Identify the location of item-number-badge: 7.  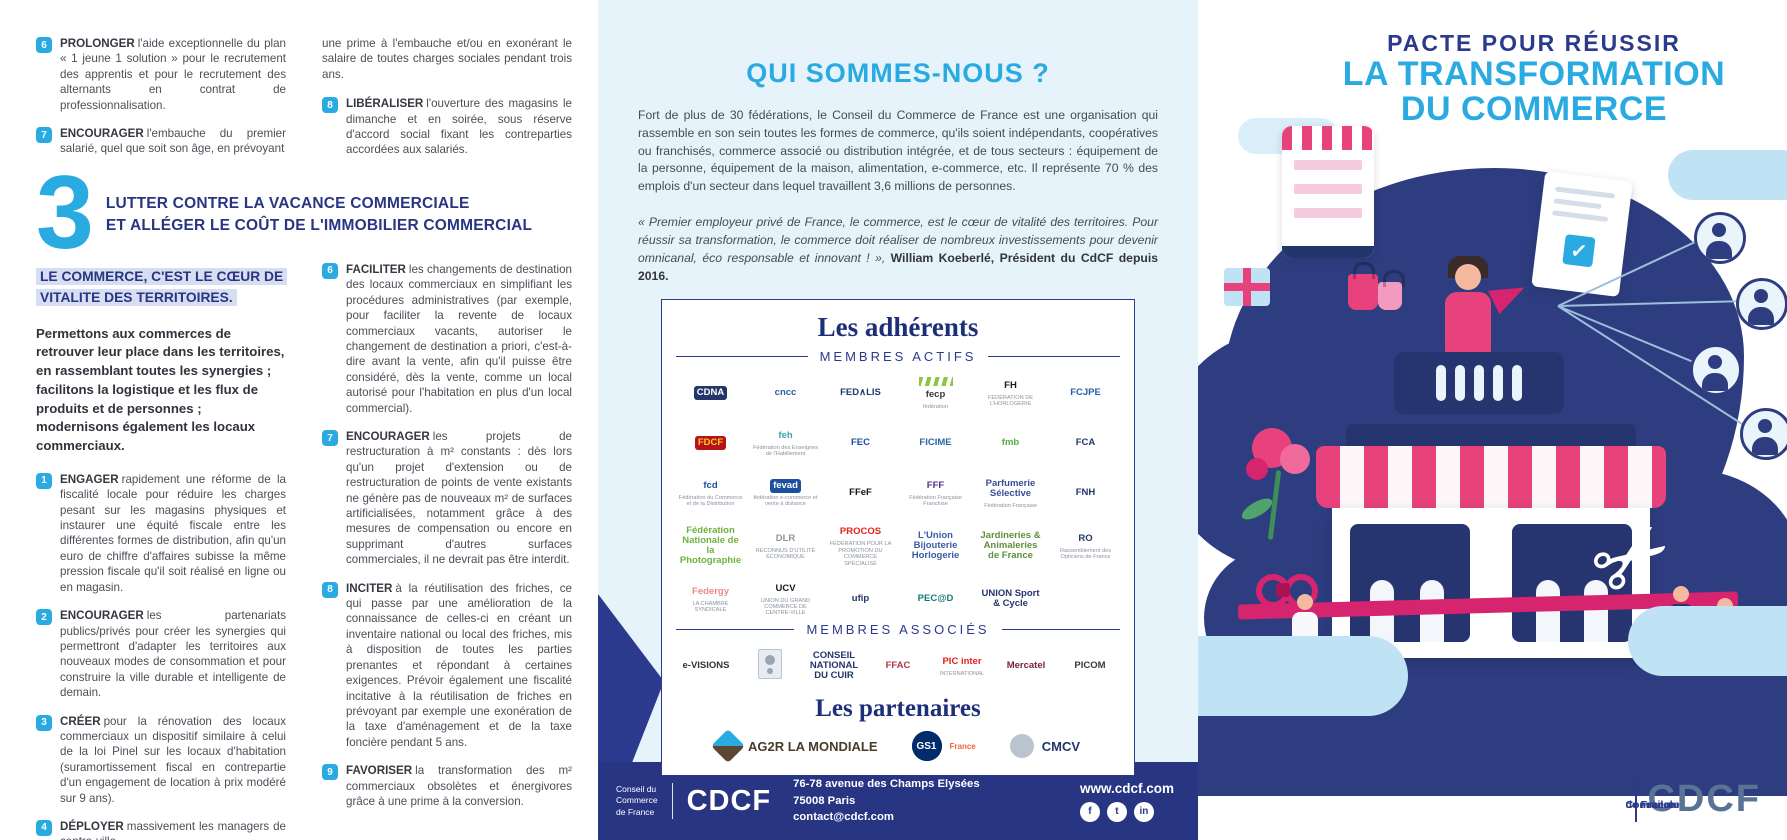
(44, 135).